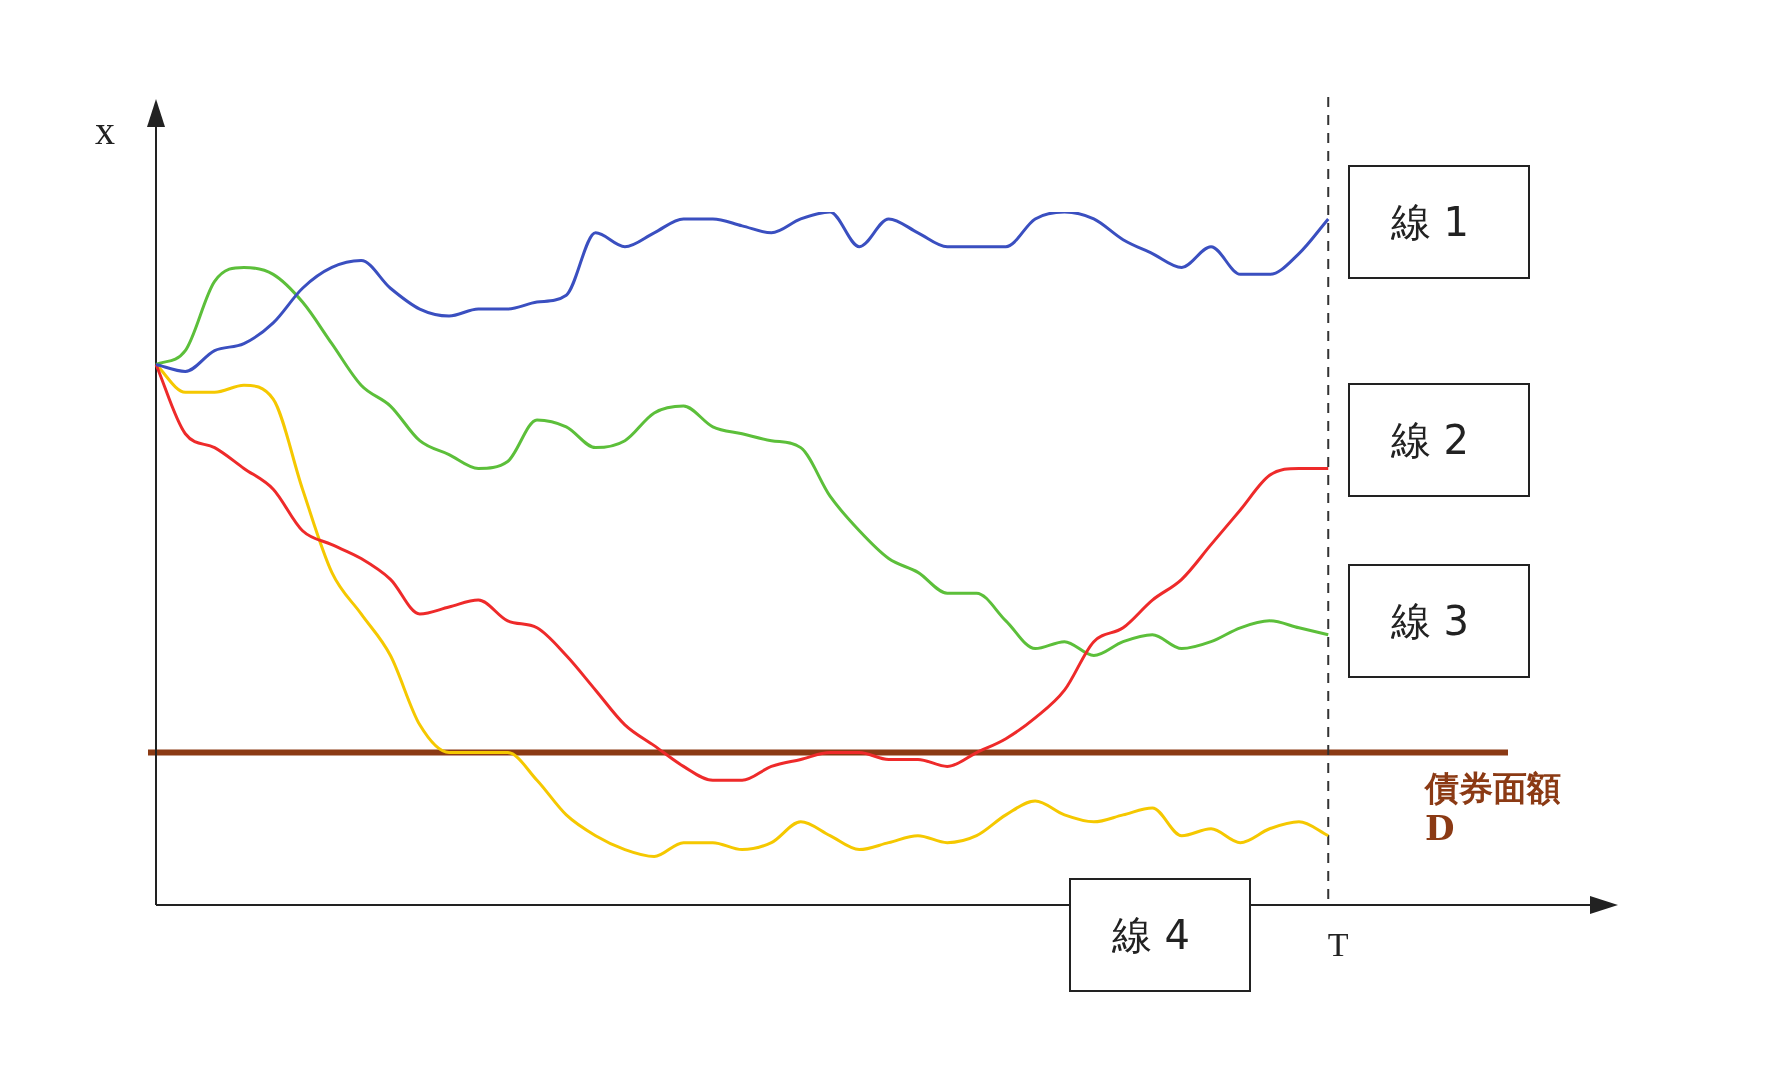 The image size is (1781, 1068). Describe the element at coordinates (1430, 222) in the screenshot. I see `series-label: 線 1` at that location.